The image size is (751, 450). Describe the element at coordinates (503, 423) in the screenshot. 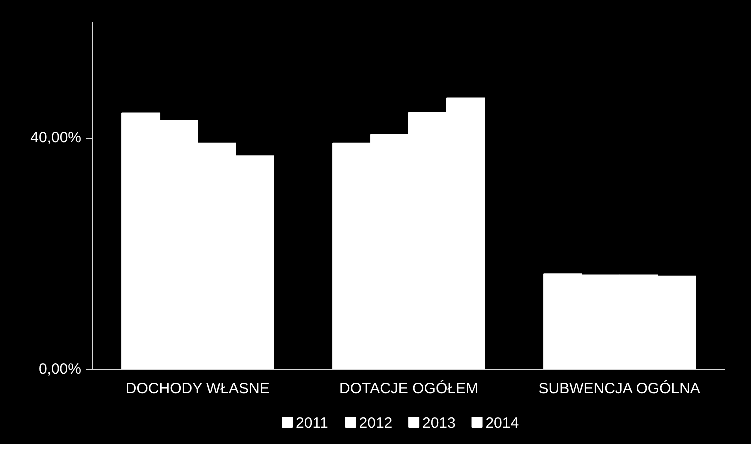

I see `legend-label: 2014` at that location.